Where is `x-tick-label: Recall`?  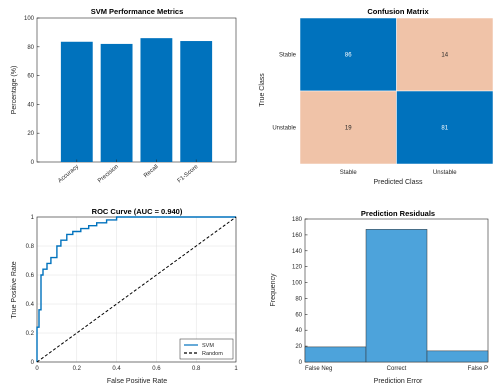
x-tick-label: Recall is located at coordinates (151, 171).